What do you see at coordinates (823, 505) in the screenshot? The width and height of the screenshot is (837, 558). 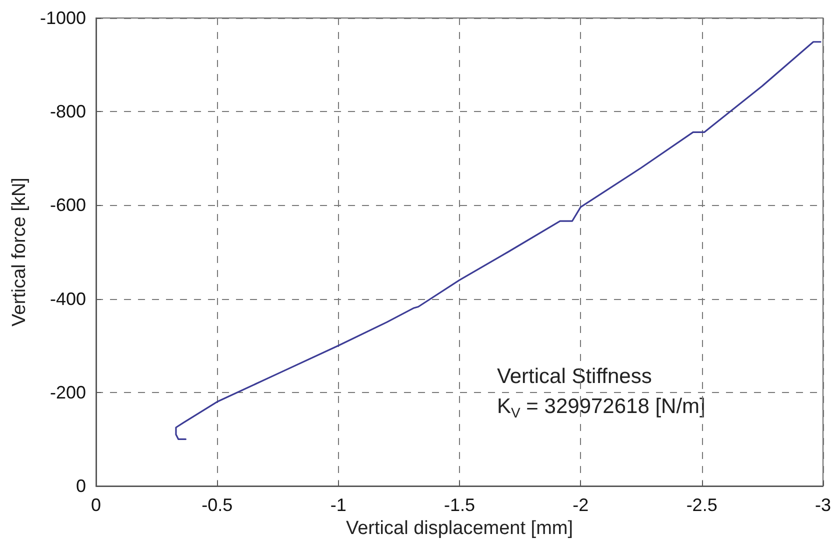 I see `x-tick-label: -3` at bounding box center [823, 505].